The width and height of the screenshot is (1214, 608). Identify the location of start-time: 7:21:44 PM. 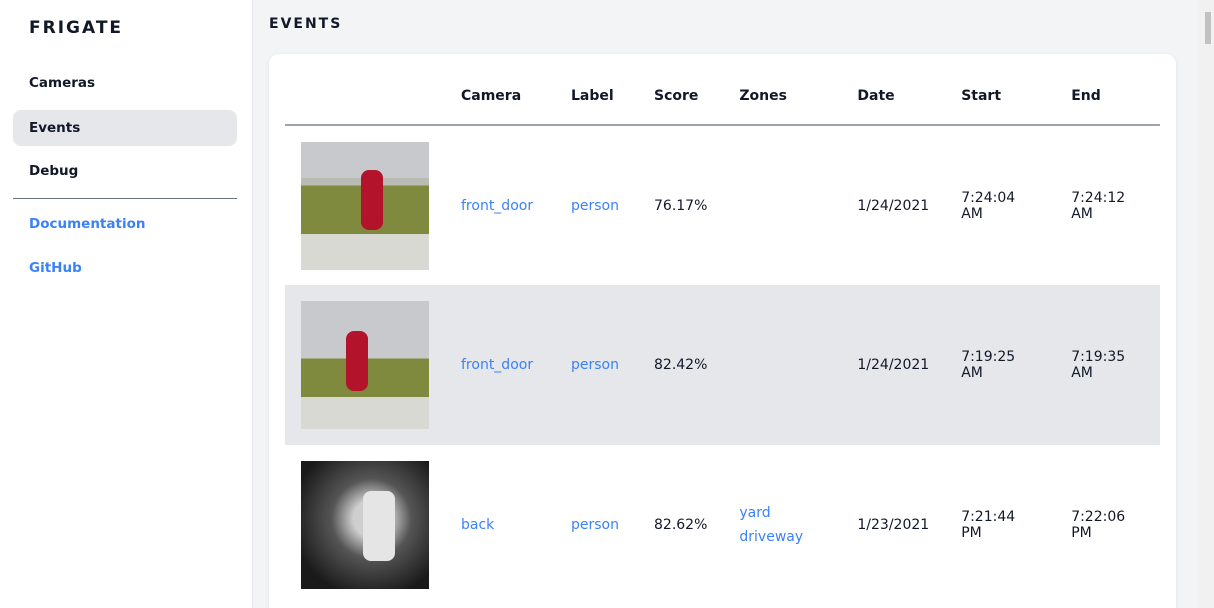
(988, 525).